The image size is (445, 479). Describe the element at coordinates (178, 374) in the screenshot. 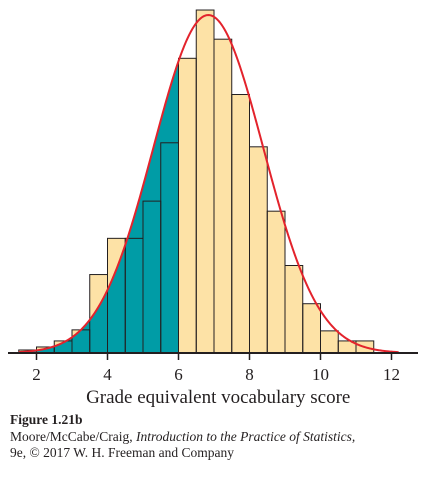

I see `x-tick-label: 6` at that location.